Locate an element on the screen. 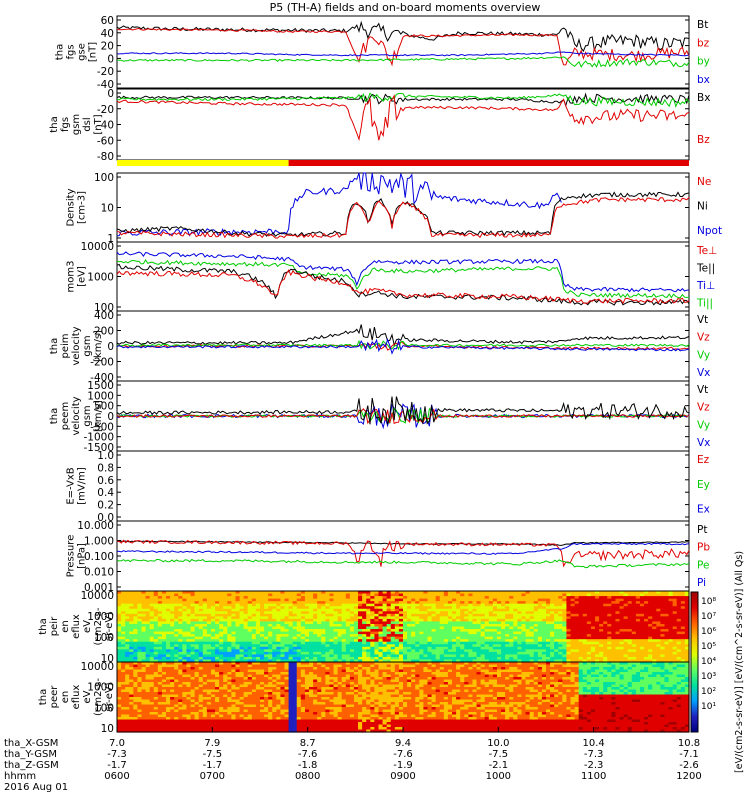 This screenshot has height=800, width=750. ytick-label: 0.100 is located at coordinates (99, 557).